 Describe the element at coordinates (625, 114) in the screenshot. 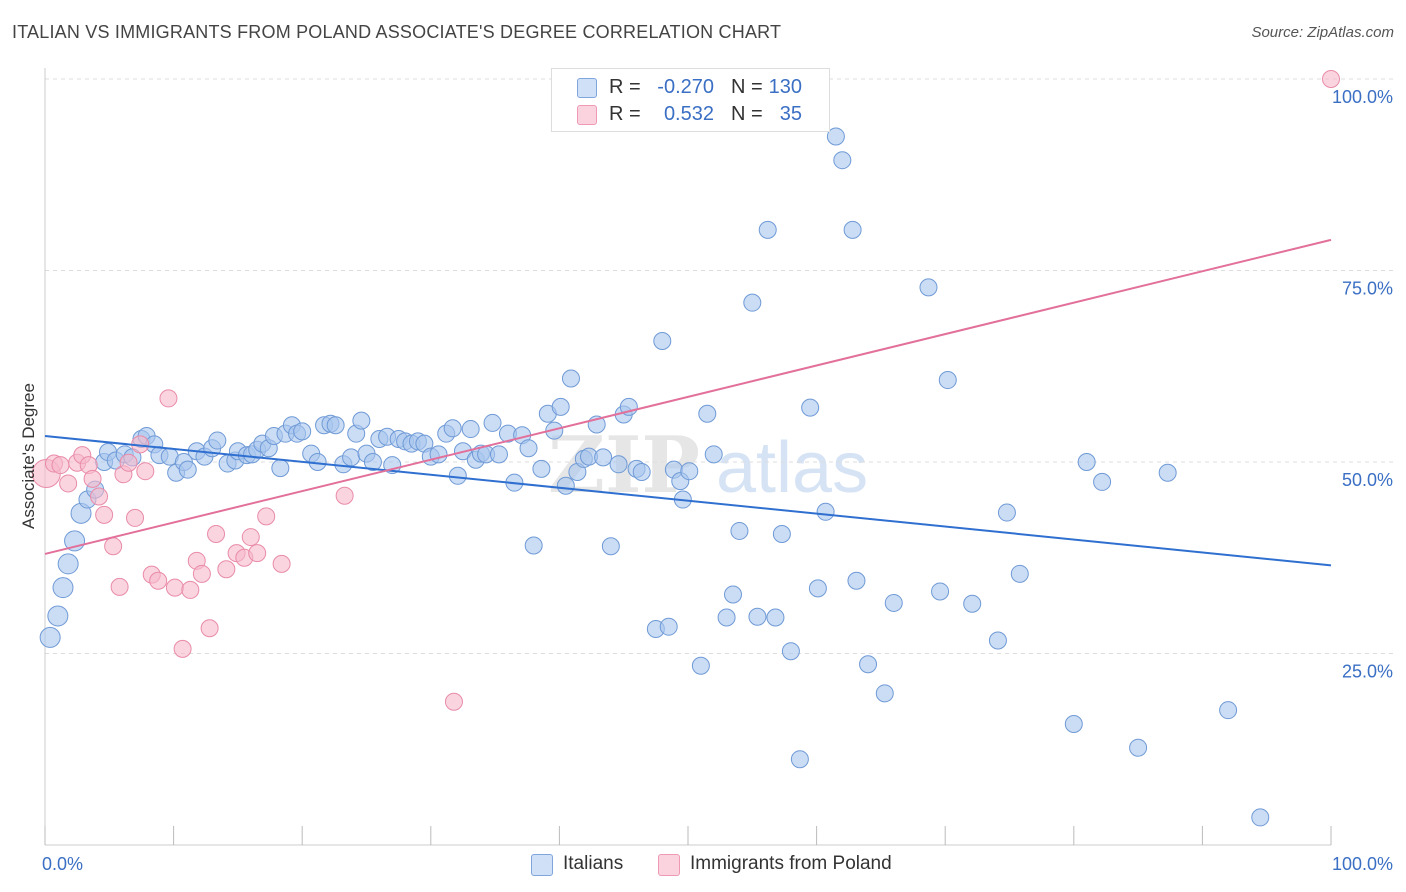

I see `r-label: R =` at that location.